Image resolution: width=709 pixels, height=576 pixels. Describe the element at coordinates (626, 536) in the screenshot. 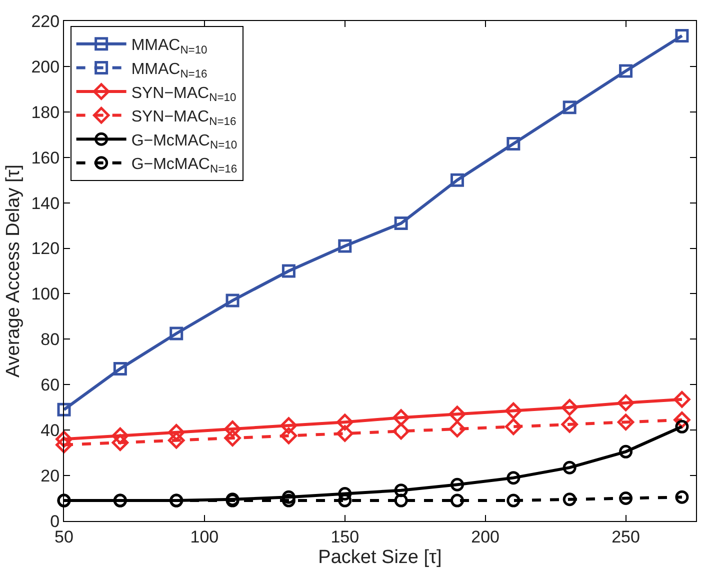

I see `x-tick-label: 250` at that location.